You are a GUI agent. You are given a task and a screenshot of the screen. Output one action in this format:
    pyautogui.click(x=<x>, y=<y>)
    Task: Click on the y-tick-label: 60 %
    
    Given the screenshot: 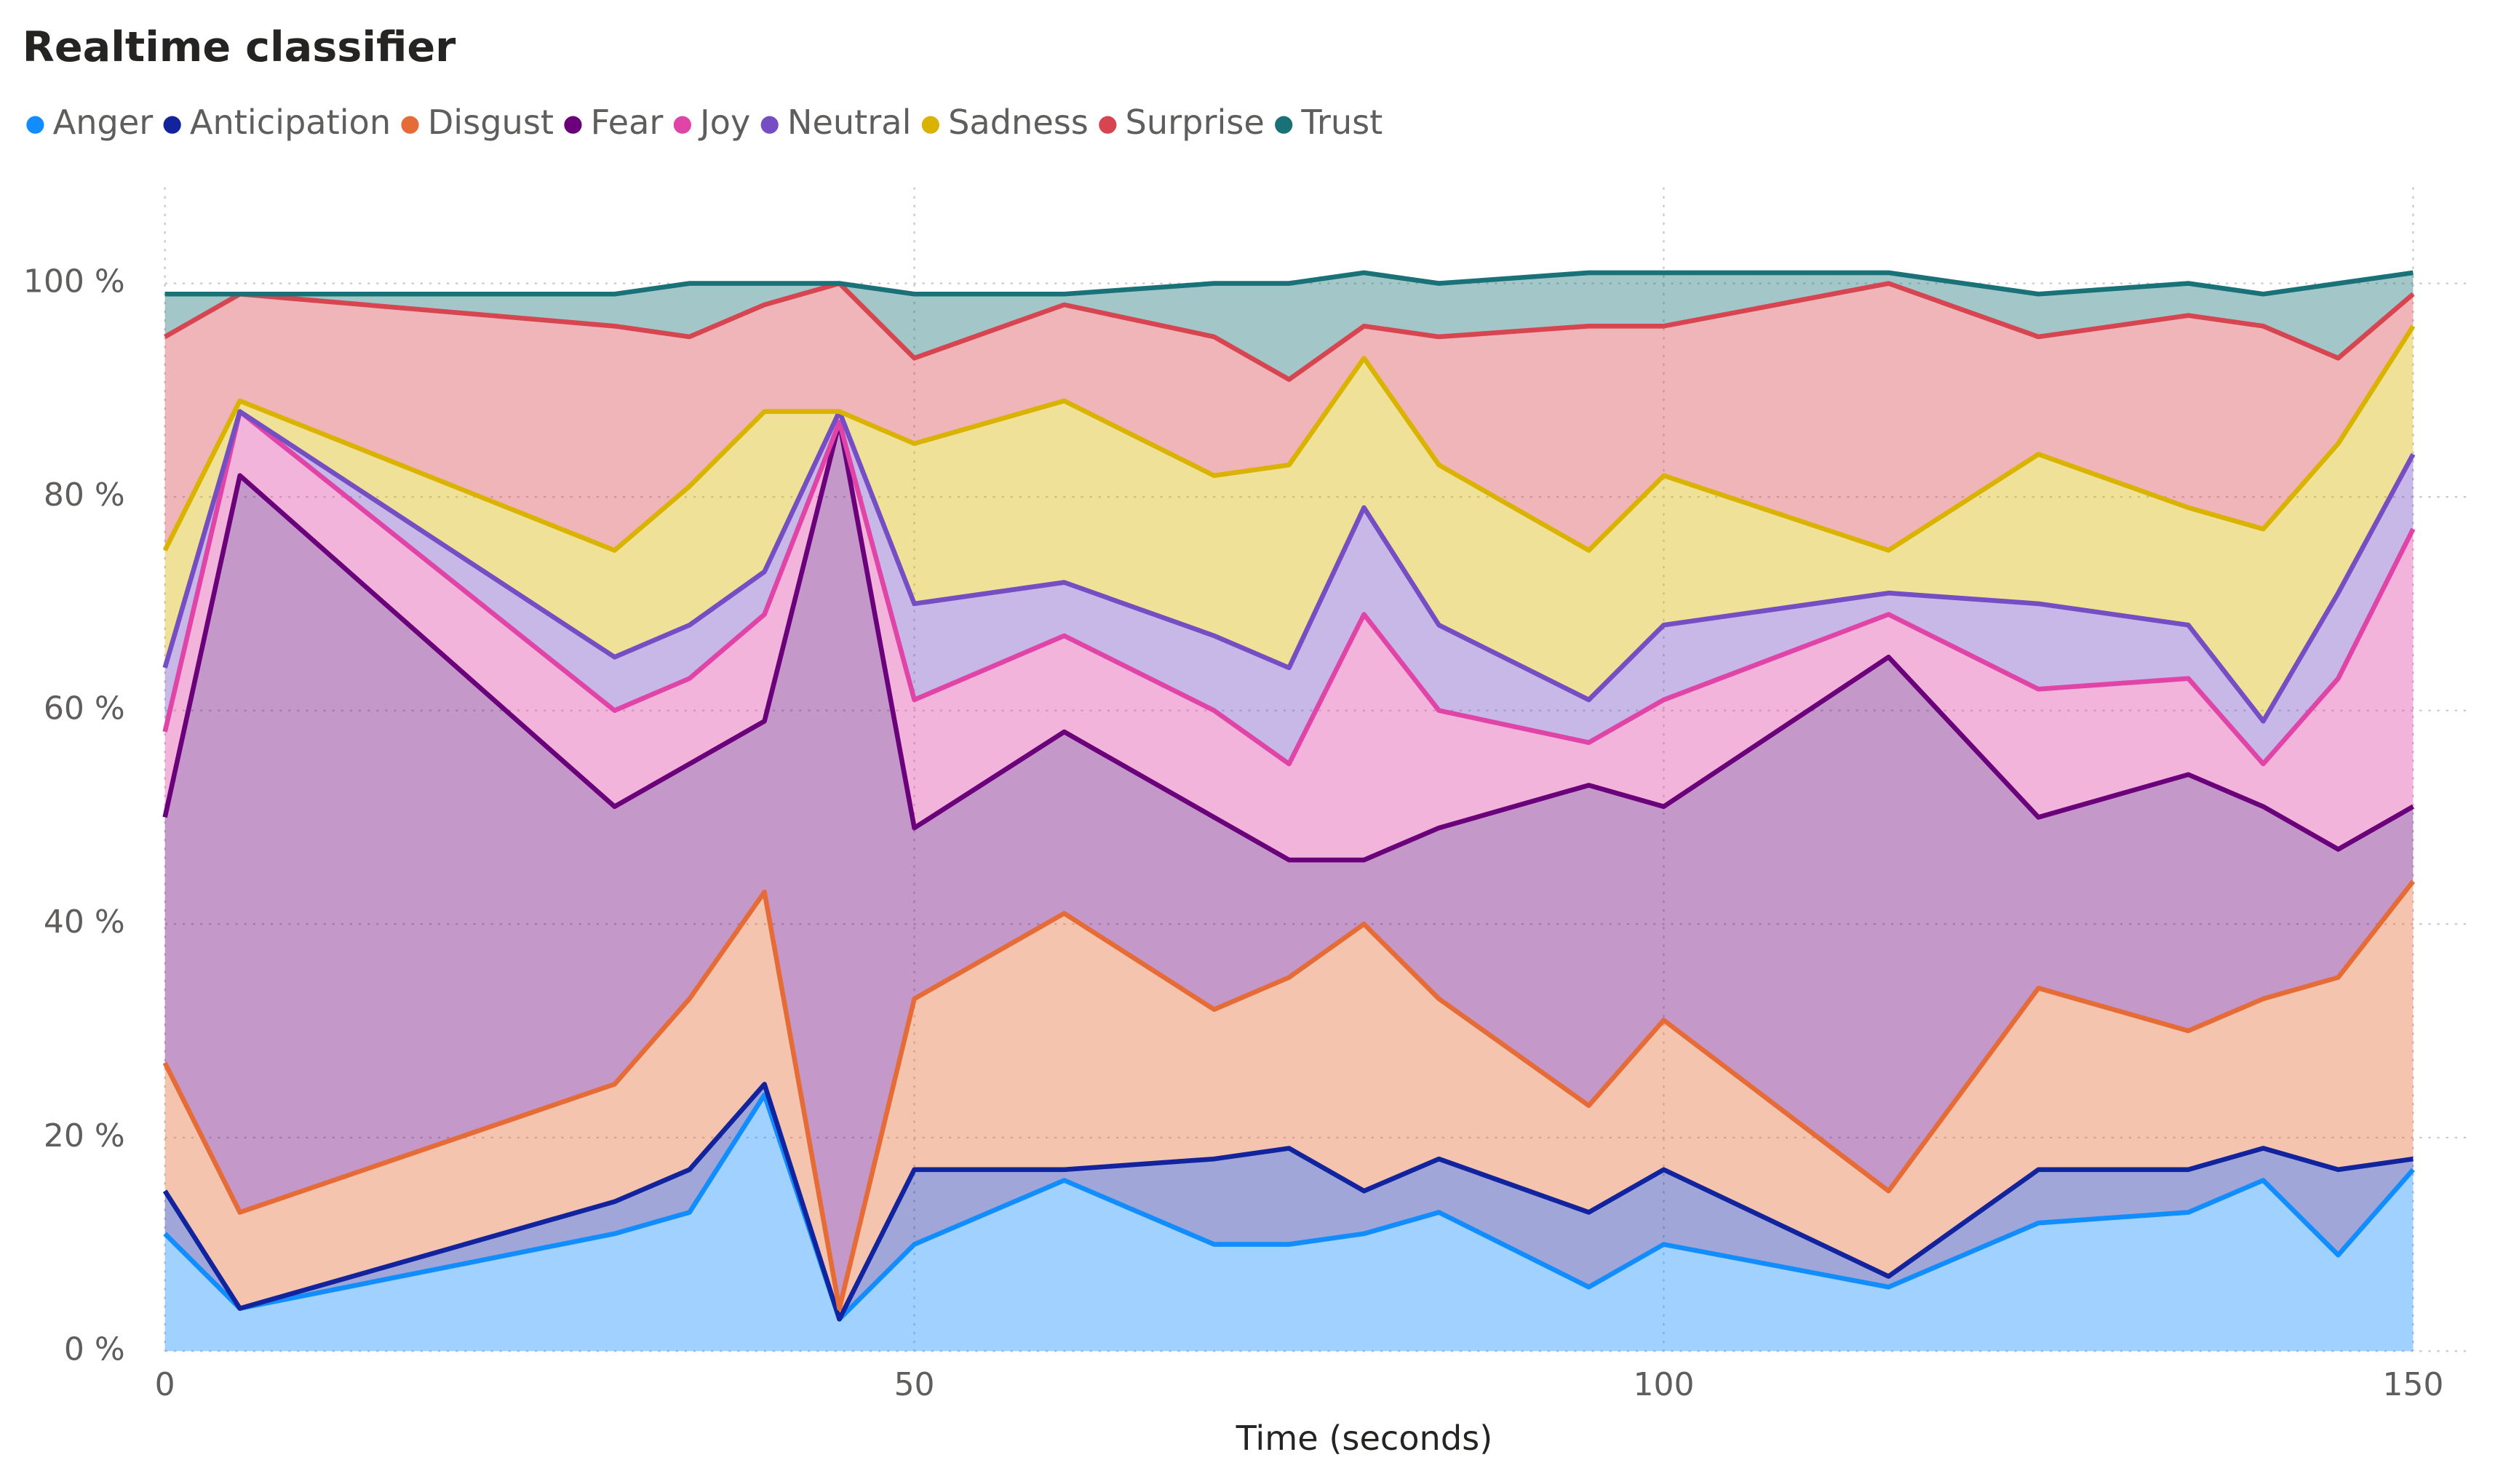 What is the action you would take?
    pyautogui.click(x=84, y=708)
    